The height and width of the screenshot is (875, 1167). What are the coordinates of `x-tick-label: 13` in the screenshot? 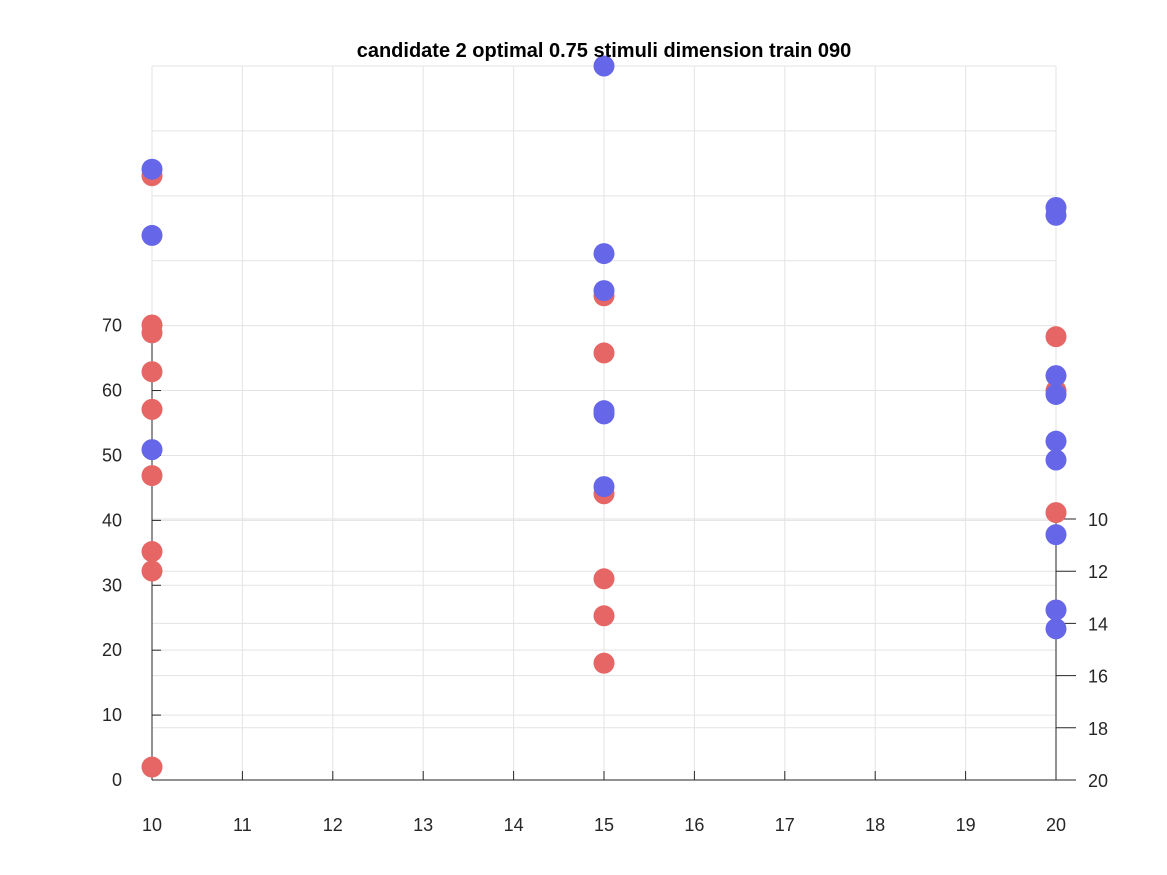 It's located at (423, 825).